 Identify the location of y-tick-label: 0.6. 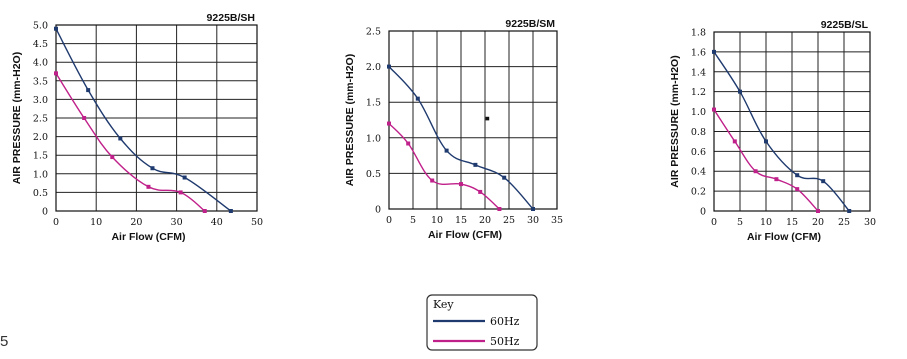
(698, 152).